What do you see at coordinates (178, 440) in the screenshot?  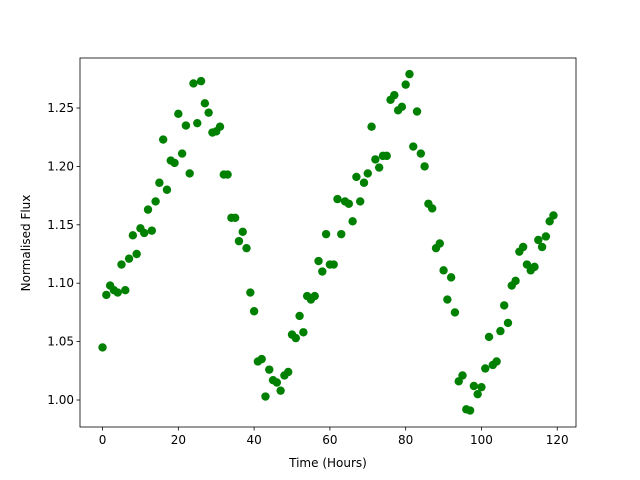 I see `x-tick-label: 20` at bounding box center [178, 440].